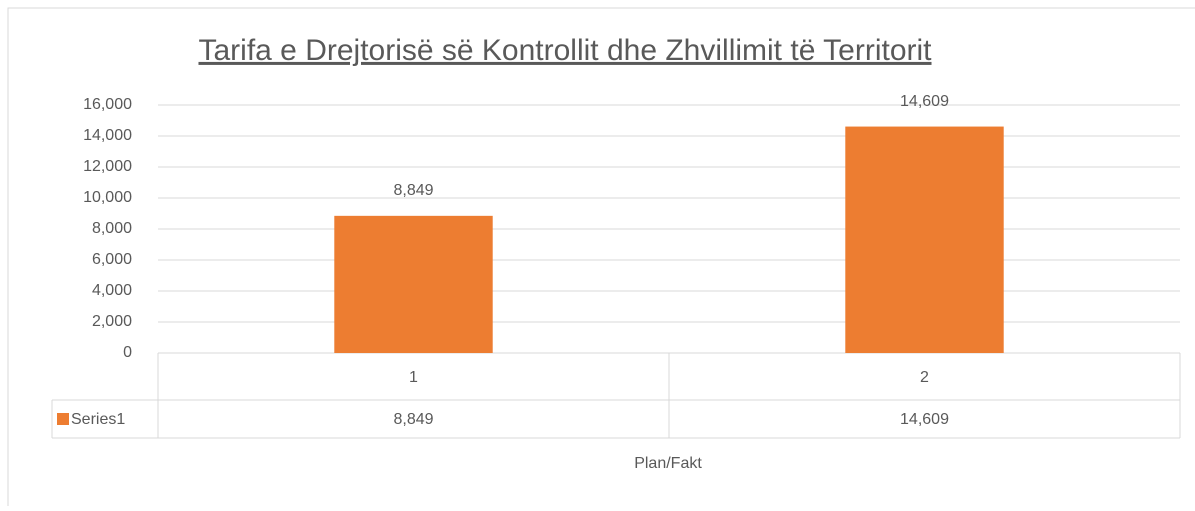 Image resolution: width=1195 pixels, height=511 pixels. What do you see at coordinates (127, 352) in the screenshot?
I see `y-tick-label: 0` at bounding box center [127, 352].